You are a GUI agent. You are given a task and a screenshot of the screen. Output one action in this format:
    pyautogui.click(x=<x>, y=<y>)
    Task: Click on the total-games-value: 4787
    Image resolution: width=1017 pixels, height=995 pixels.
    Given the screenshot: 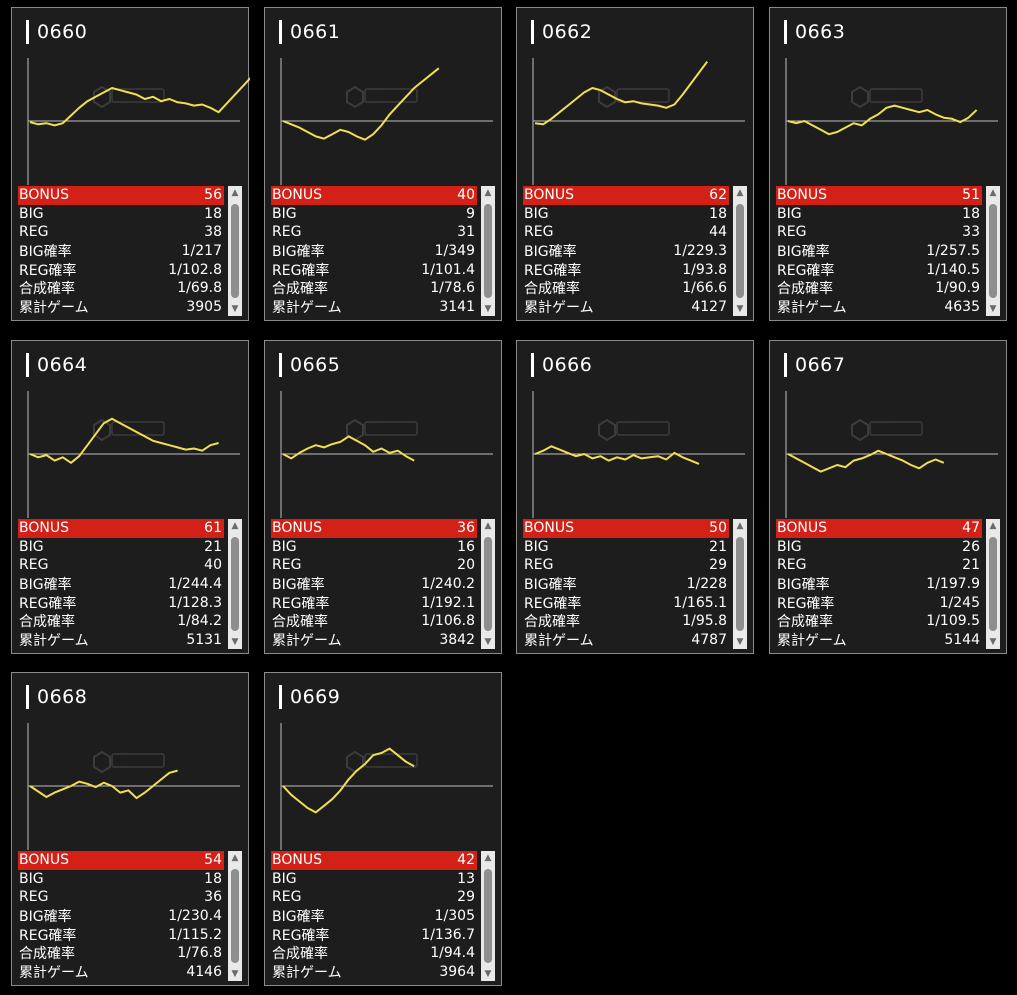 What is the action you would take?
    pyautogui.click(x=709, y=639)
    